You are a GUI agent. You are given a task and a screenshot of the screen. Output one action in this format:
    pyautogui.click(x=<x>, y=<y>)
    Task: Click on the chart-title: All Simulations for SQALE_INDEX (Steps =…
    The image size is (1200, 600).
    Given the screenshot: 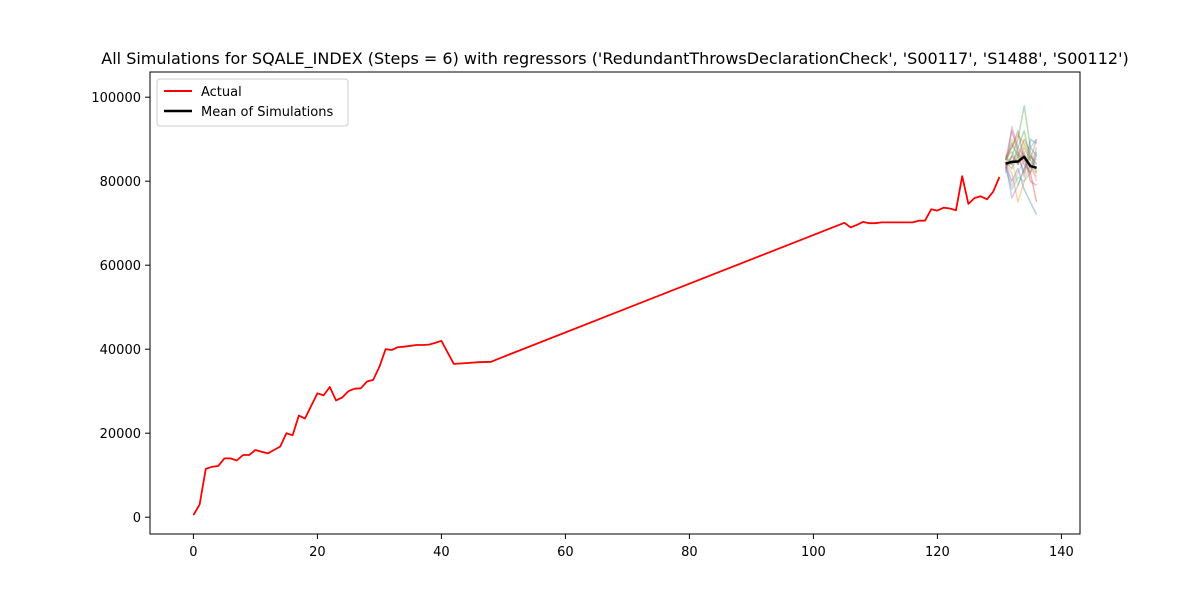 What is the action you would take?
    pyautogui.click(x=614, y=59)
    